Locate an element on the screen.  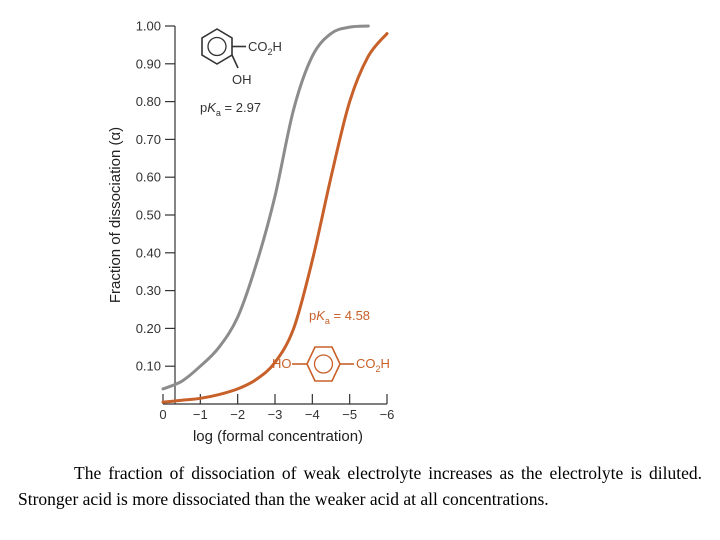
y-tick-label: 0.60 is located at coordinates (148, 177).